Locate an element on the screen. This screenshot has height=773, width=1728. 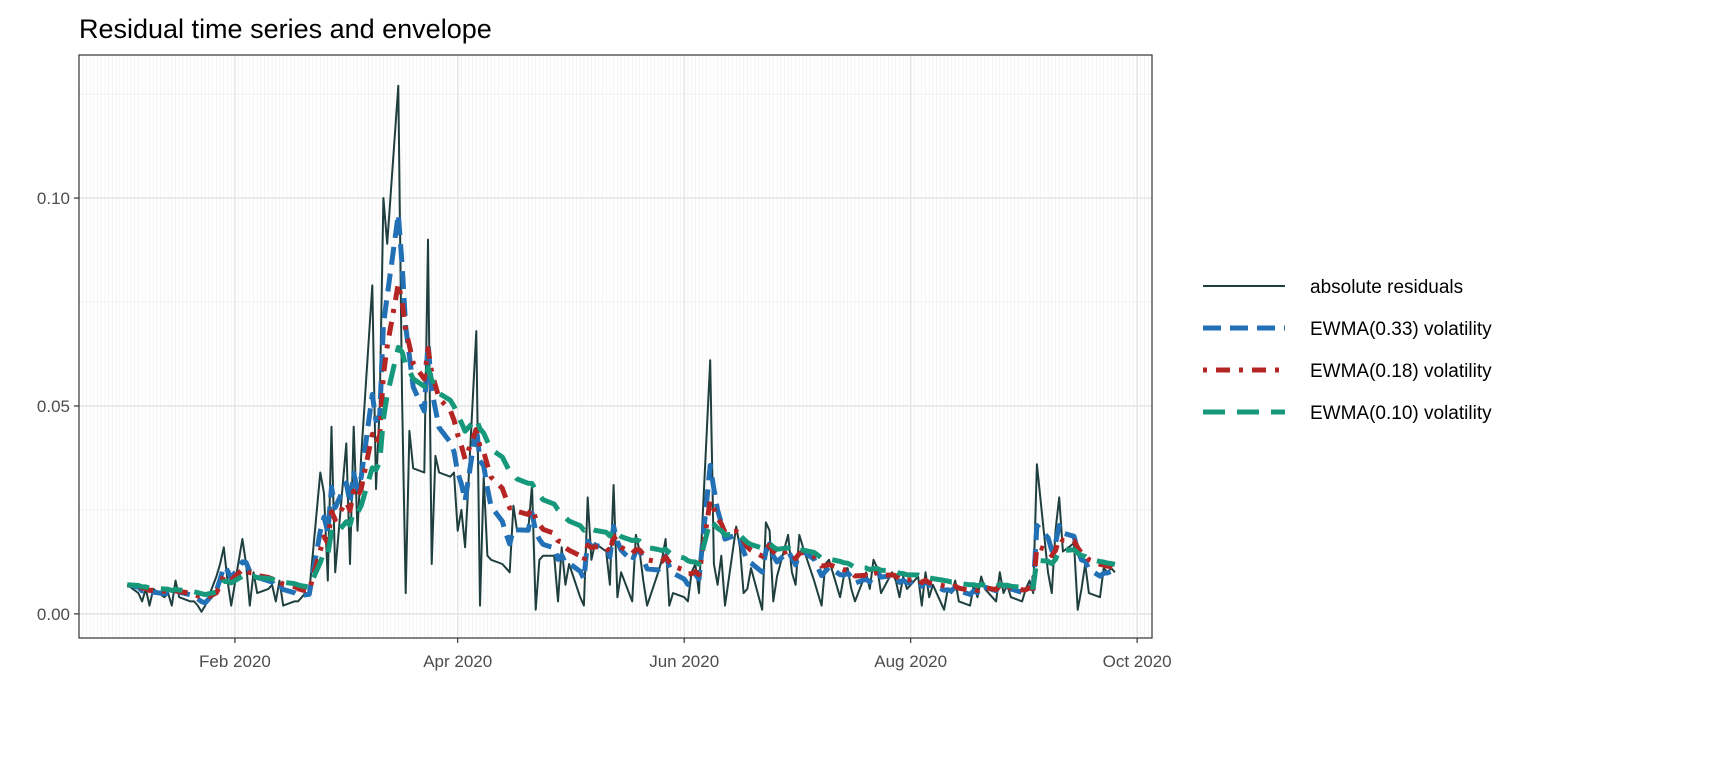
x-tick-label: Feb 2020 is located at coordinates (235, 661).